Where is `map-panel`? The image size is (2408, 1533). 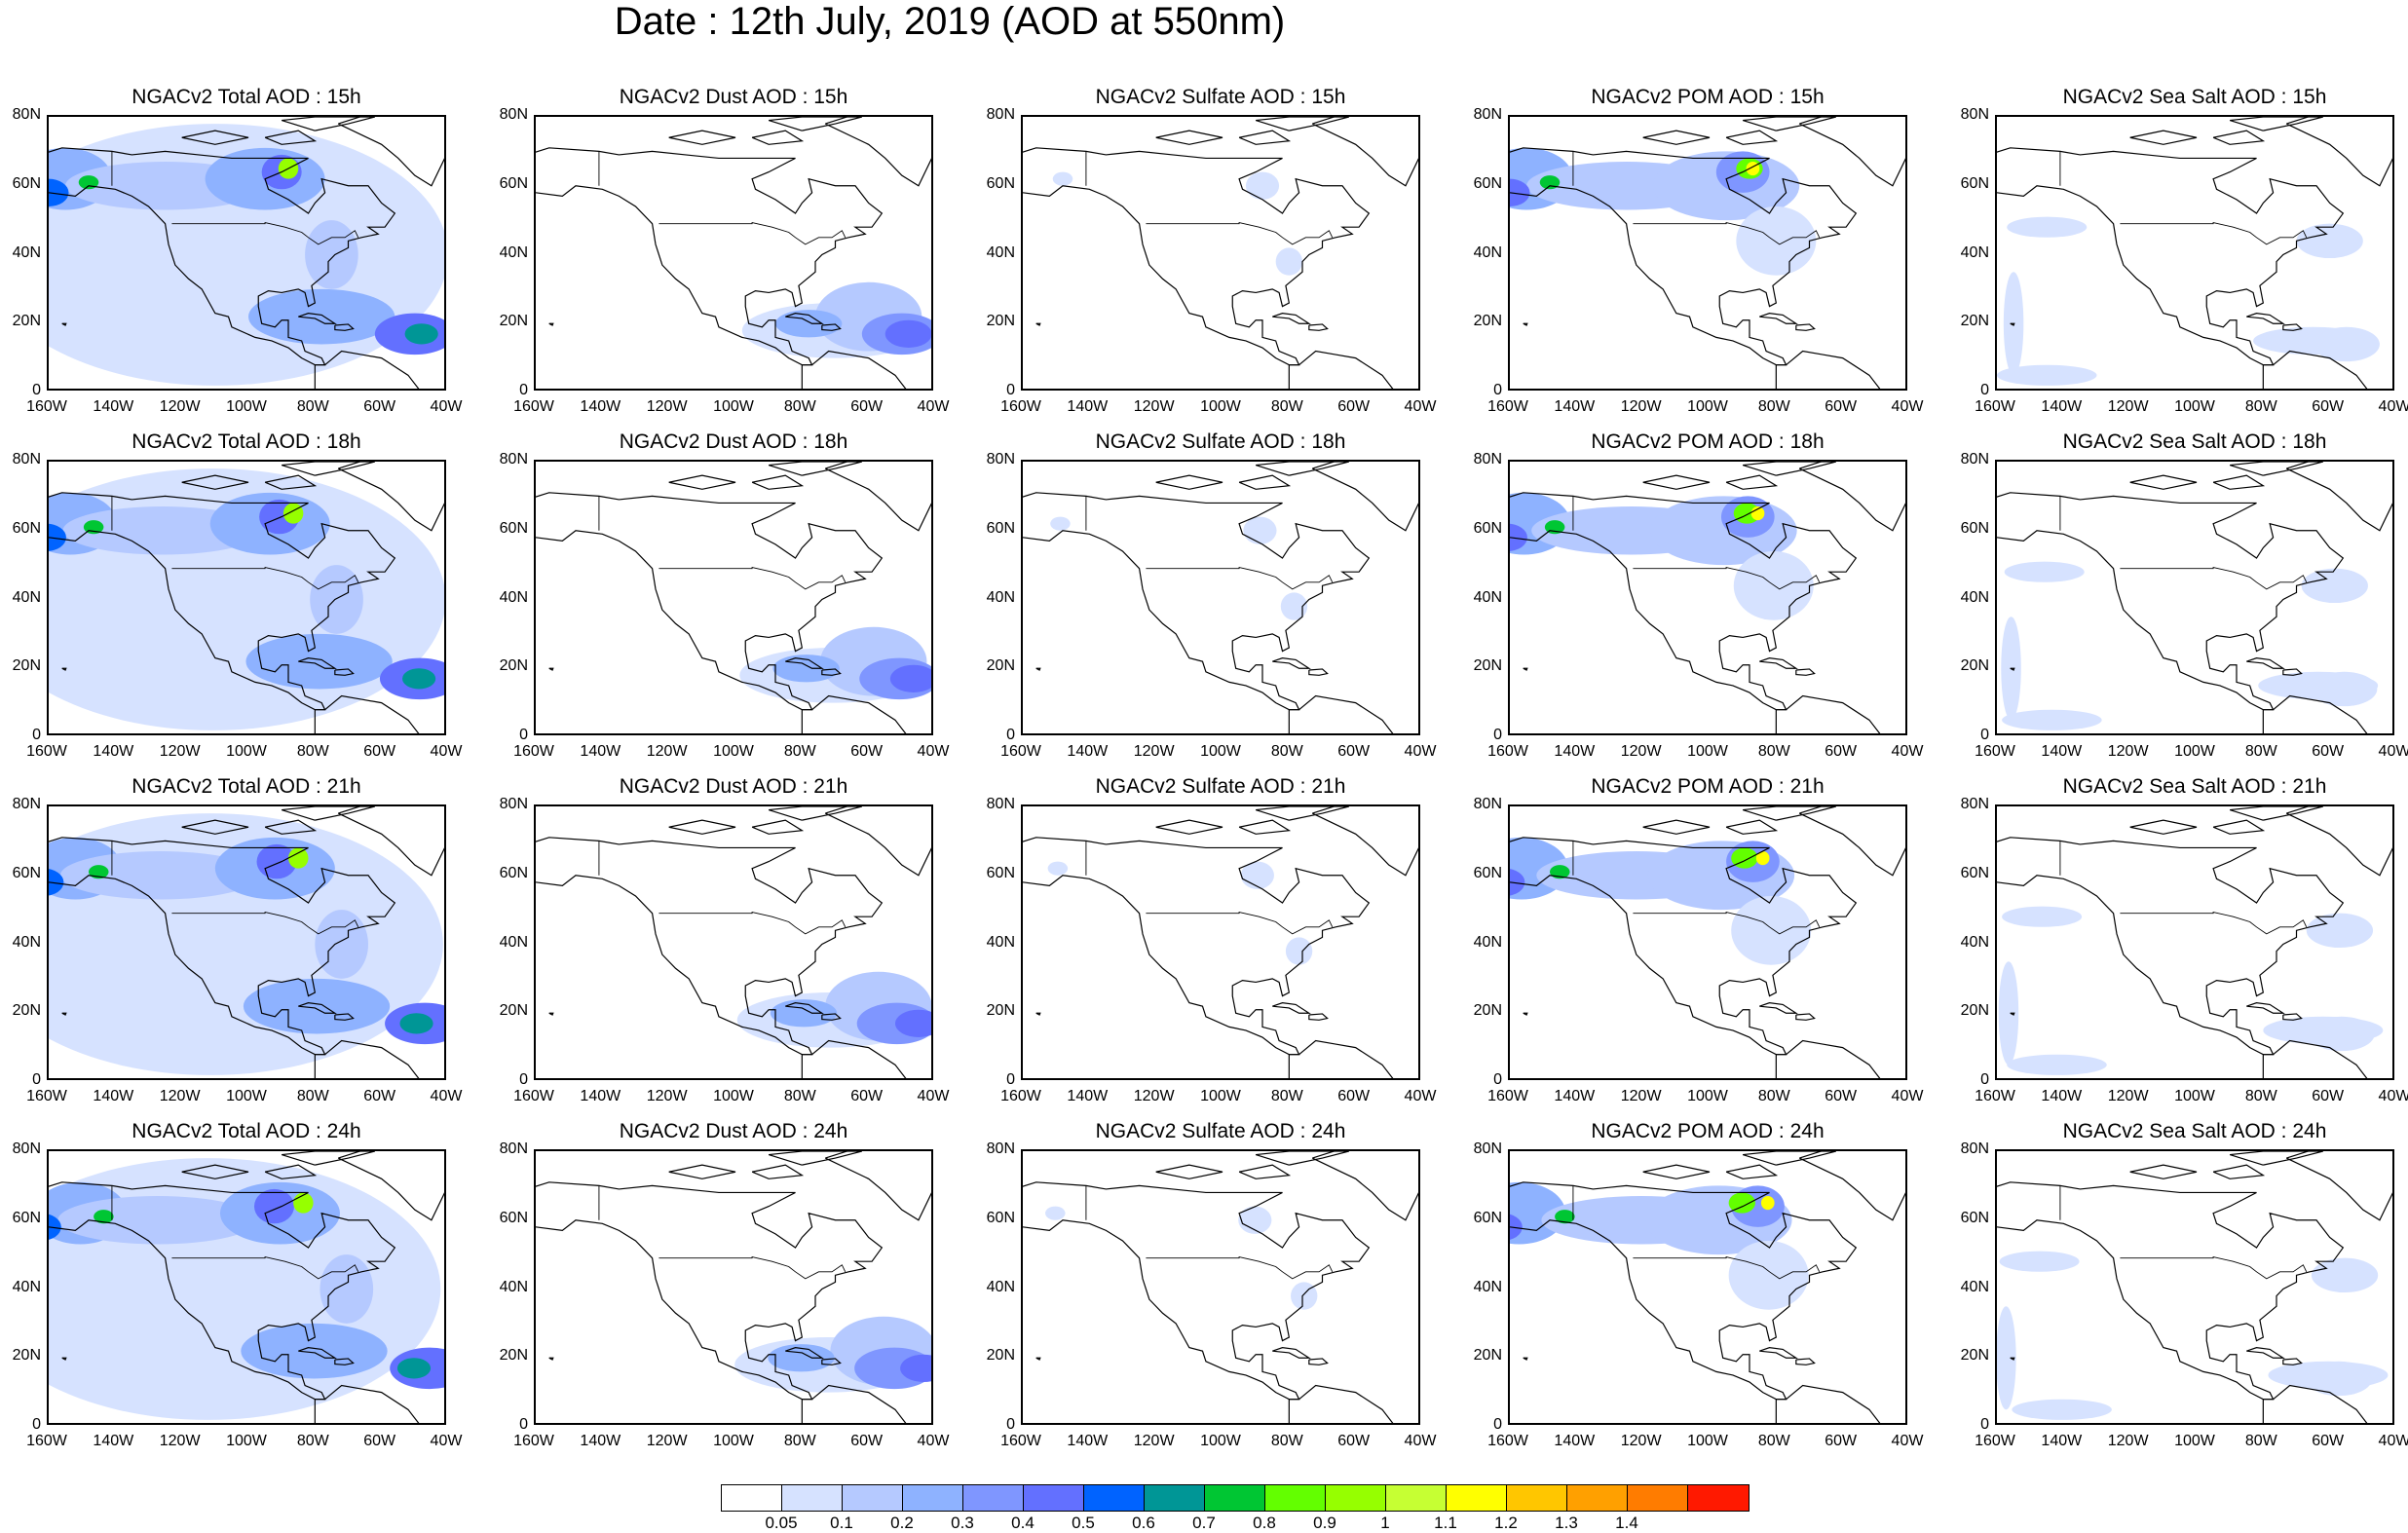 map-panel is located at coordinates (1707, 253).